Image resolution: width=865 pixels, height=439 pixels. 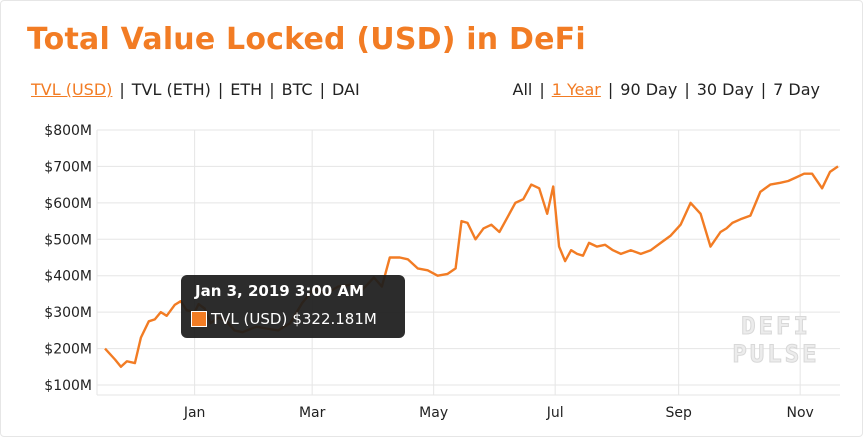 I want to click on x-tick-label: Nov, so click(x=799, y=413).